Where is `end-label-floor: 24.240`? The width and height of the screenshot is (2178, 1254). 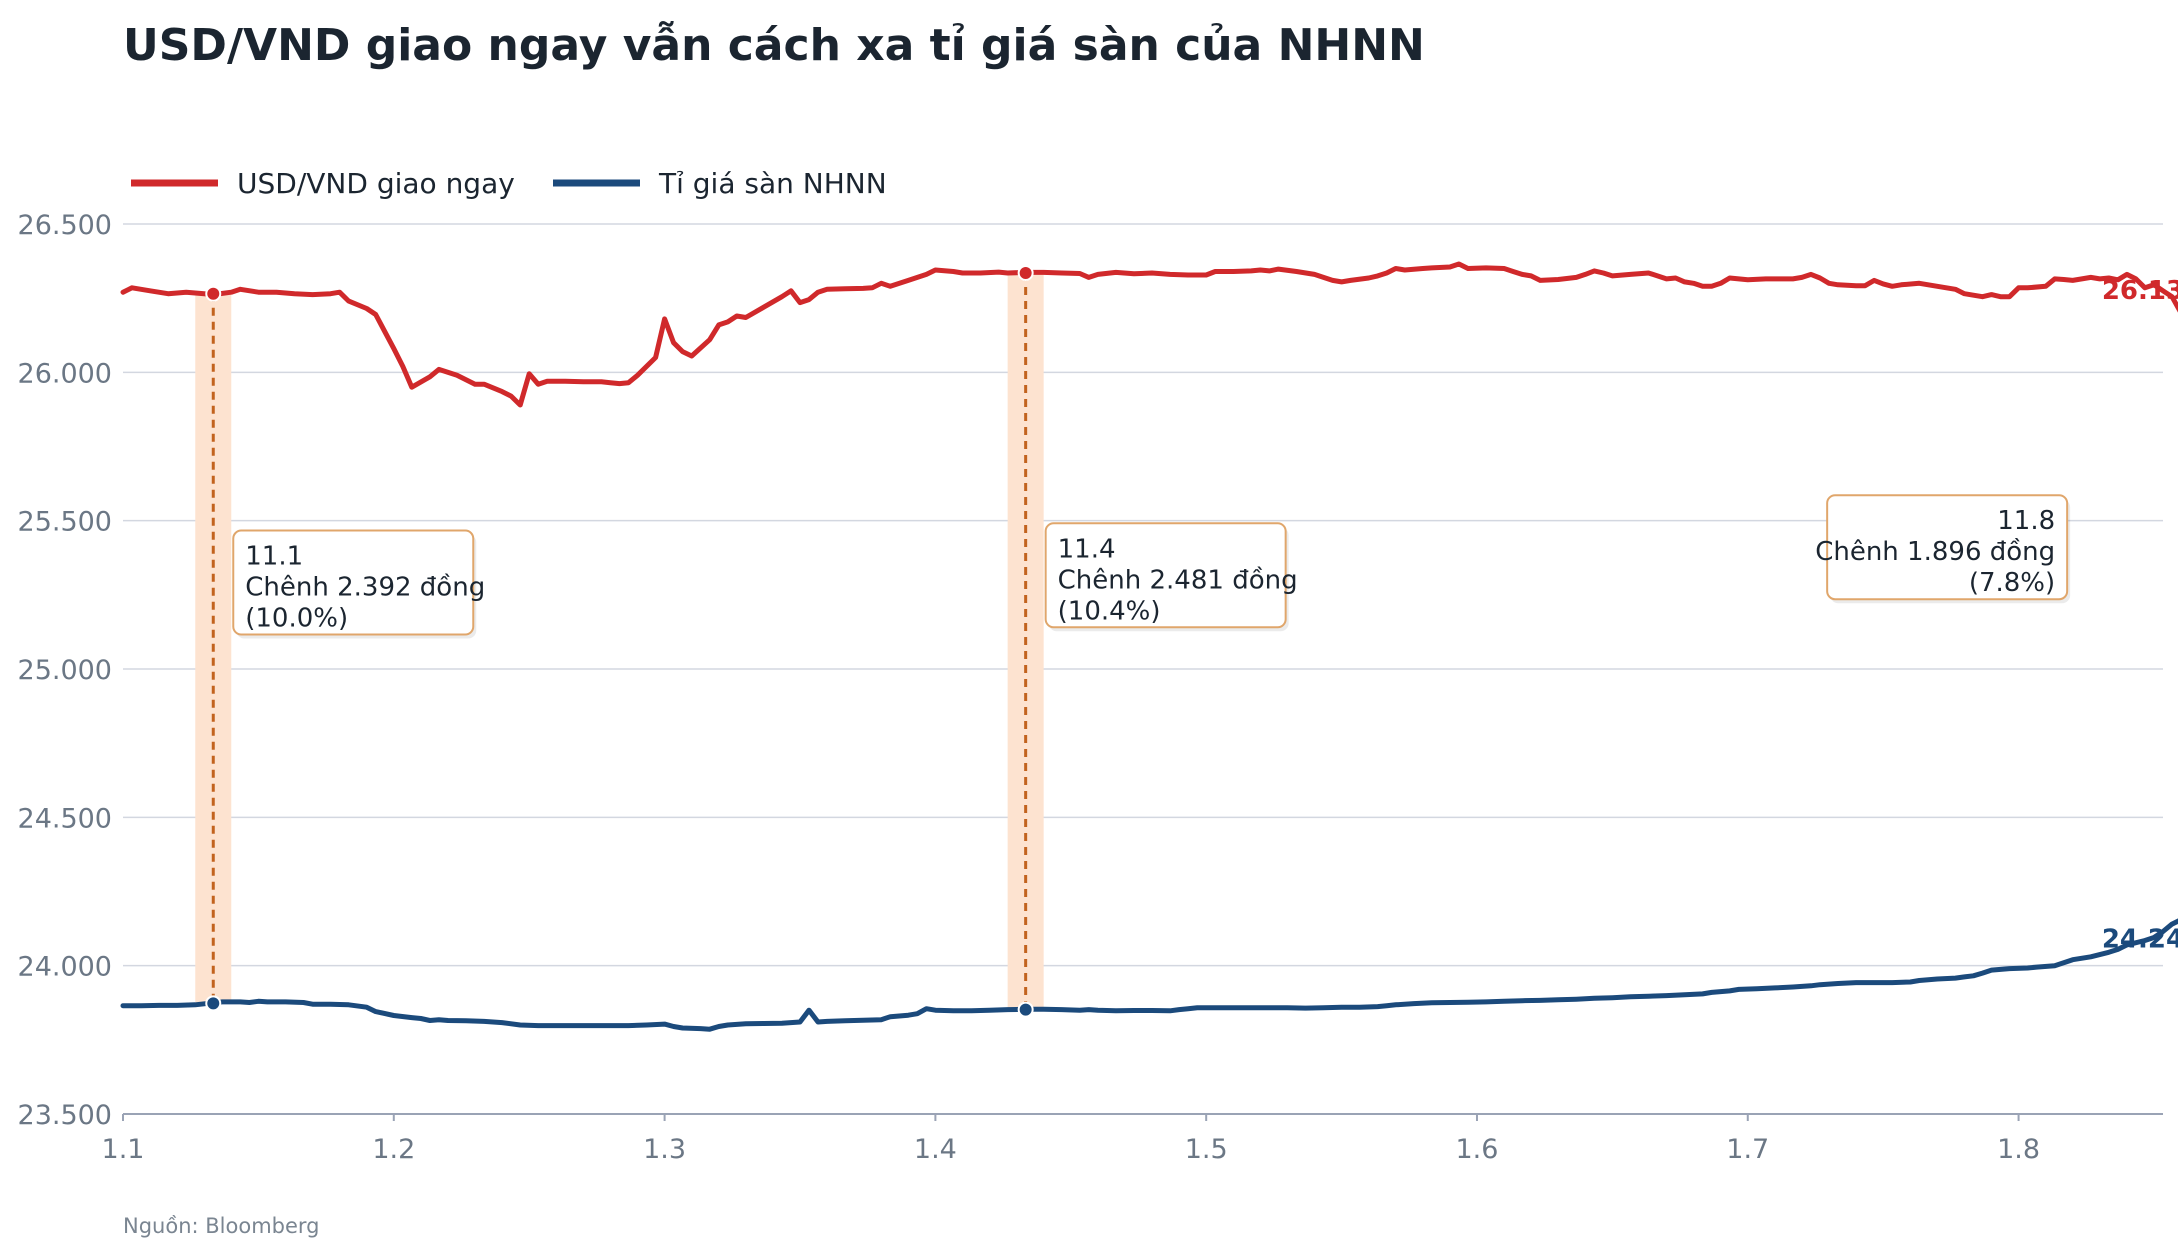
end-label-floor: 24.240 is located at coordinates (2140, 939).